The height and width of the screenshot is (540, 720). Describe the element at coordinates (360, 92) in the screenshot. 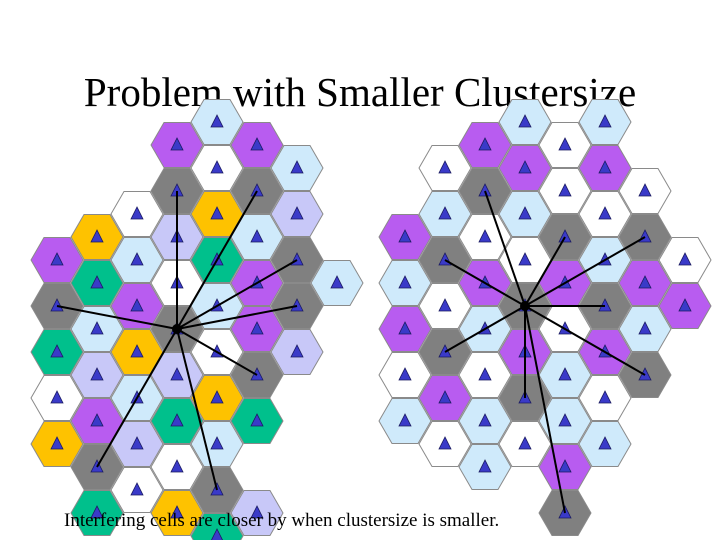

I see `slide-title: Problem with Smaller Clustersize` at that location.